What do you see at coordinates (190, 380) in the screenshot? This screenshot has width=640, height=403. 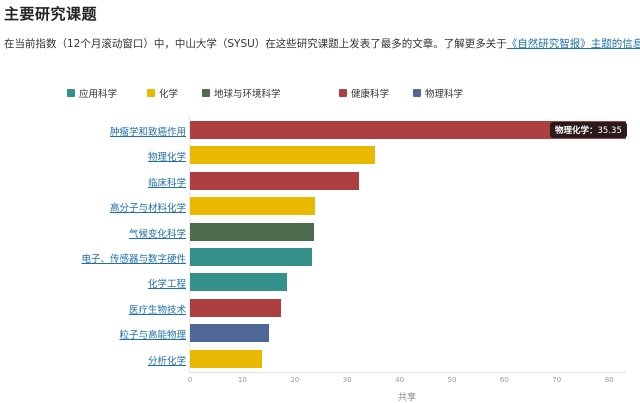 I see `x-tick-label: 0` at bounding box center [190, 380].